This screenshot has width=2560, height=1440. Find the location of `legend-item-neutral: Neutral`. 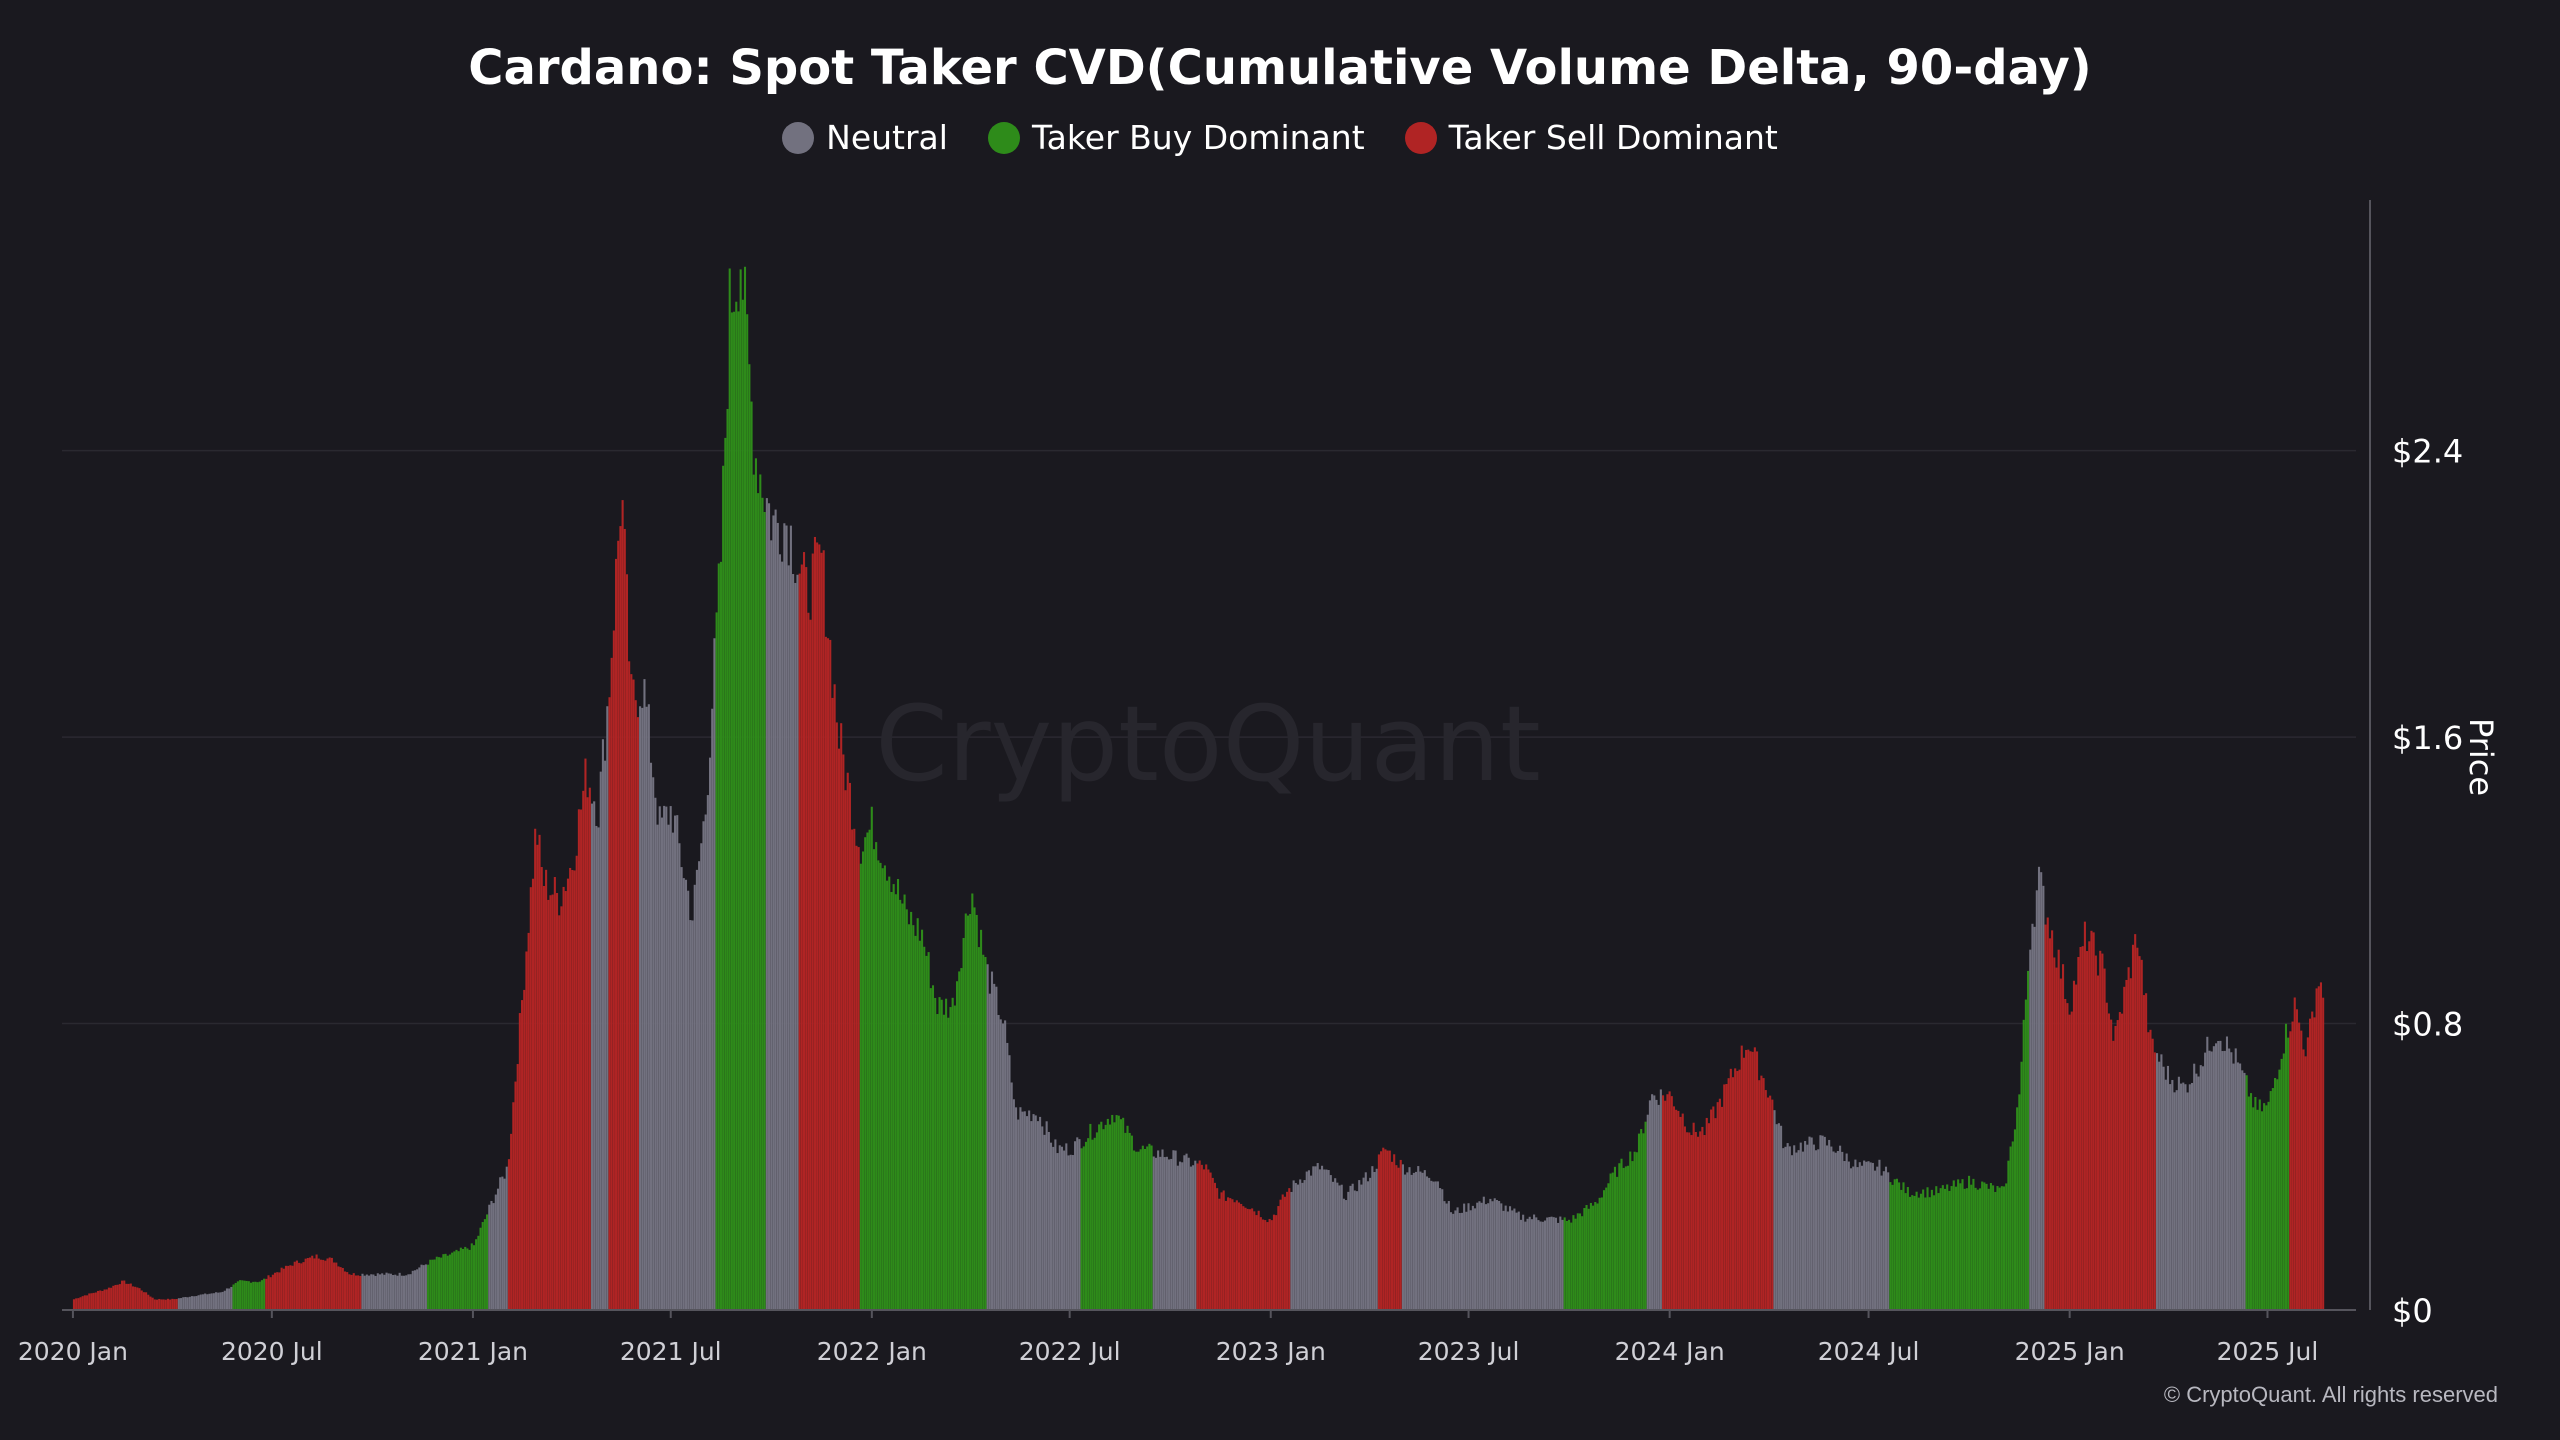

legend-item-neutral: Neutral is located at coordinates (865, 137).